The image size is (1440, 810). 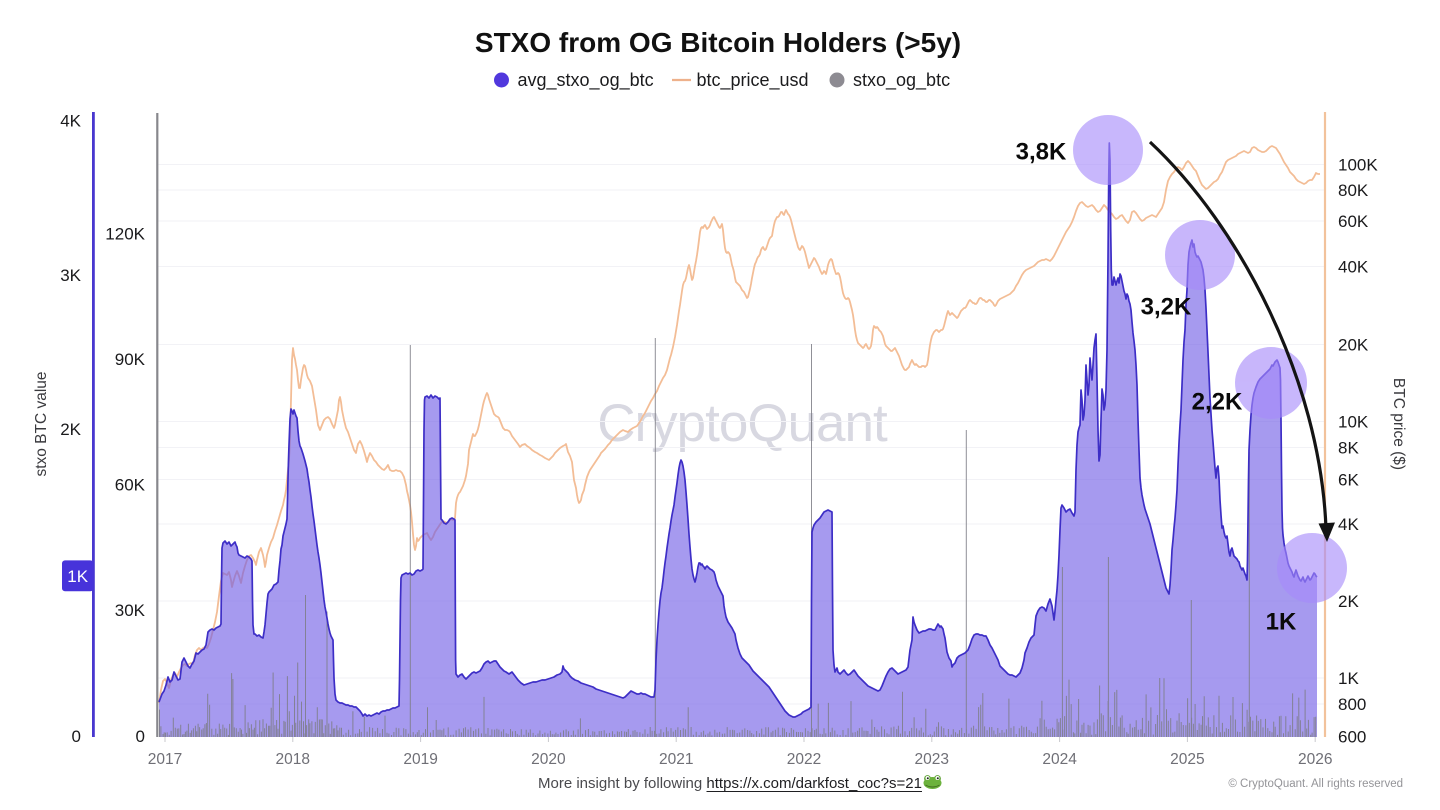 What do you see at coordinates (1348, 480) in the screenshot?
I see `svg-text: 6K` at bounding box center [1348, 480].